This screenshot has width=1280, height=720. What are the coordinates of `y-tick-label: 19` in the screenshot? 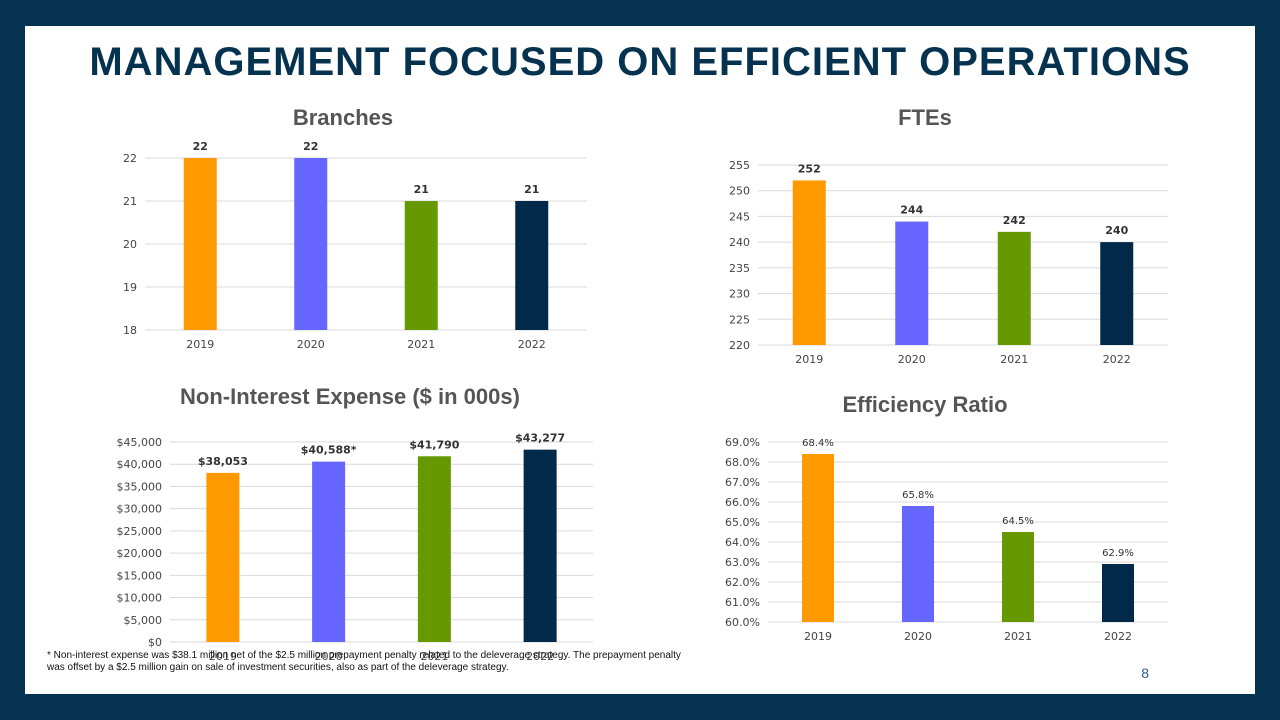 It's located at (130, 287).